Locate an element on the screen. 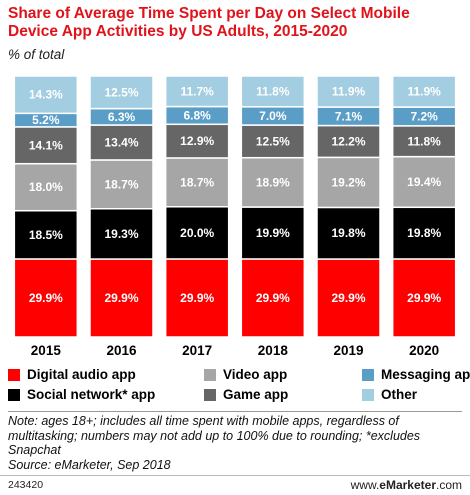 Image resolution: width=470 pixels, height=495 pixels. data-label: 18.0% is located at coordinates (46, 187).